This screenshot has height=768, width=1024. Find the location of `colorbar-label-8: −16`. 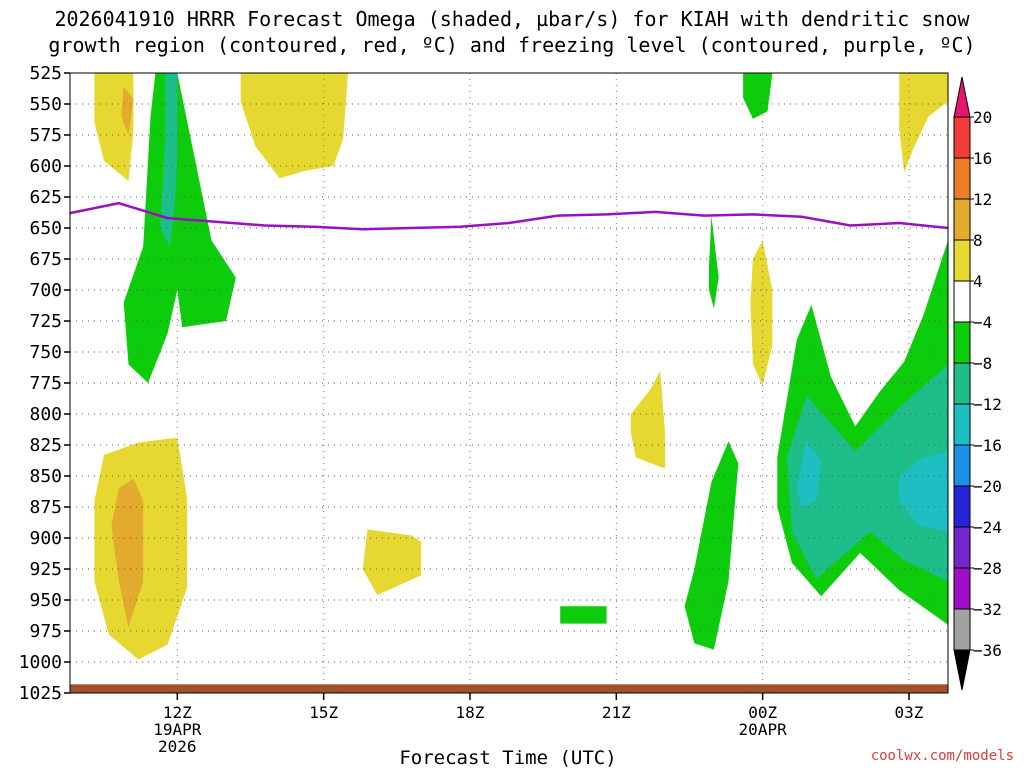

colorbar-label-8: −16 is located at coordinates (987, 445).